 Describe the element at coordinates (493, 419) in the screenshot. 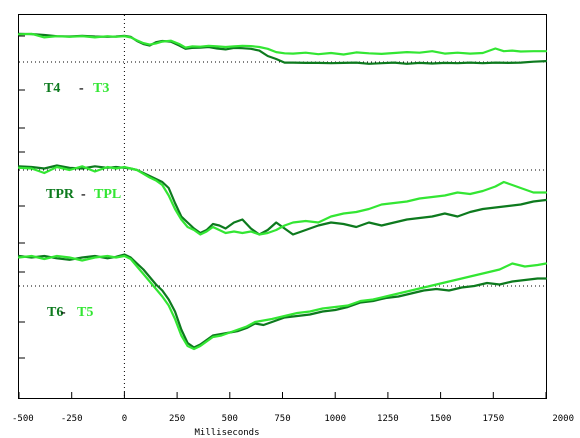

I see `x-tick-label: 1750` at that location.